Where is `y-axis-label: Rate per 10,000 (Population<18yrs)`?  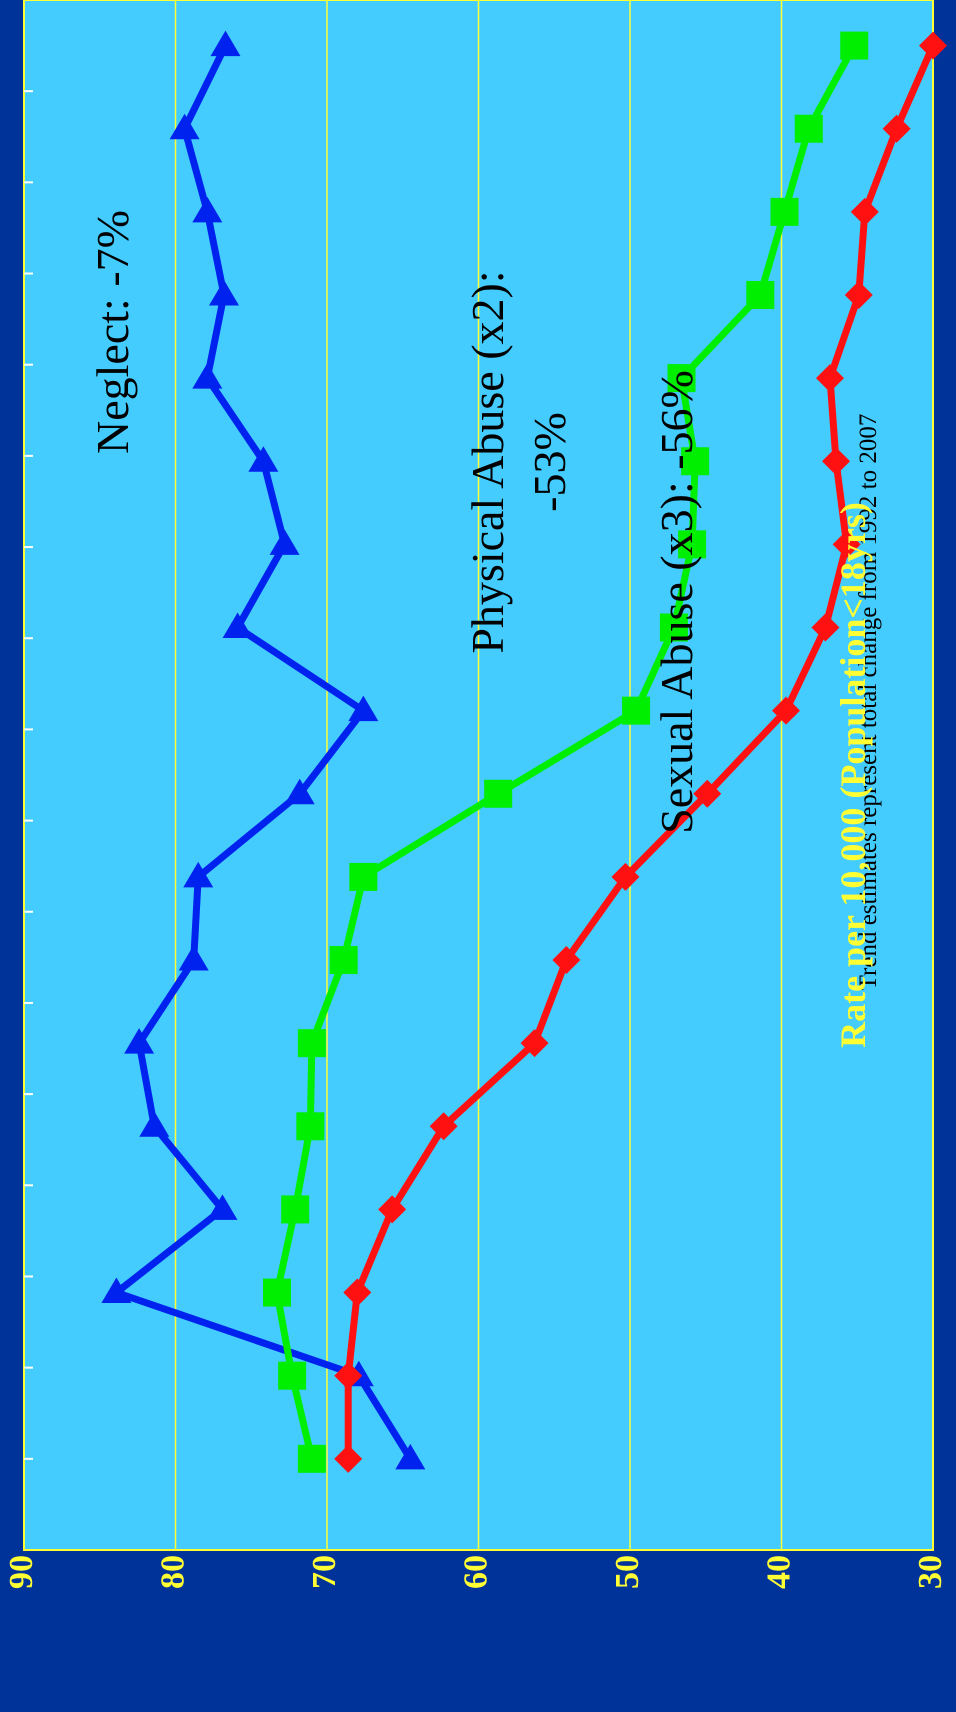
y-axis-label: Rate per 10,000 (Population<18yrs) is located at coordinates (853, 775).